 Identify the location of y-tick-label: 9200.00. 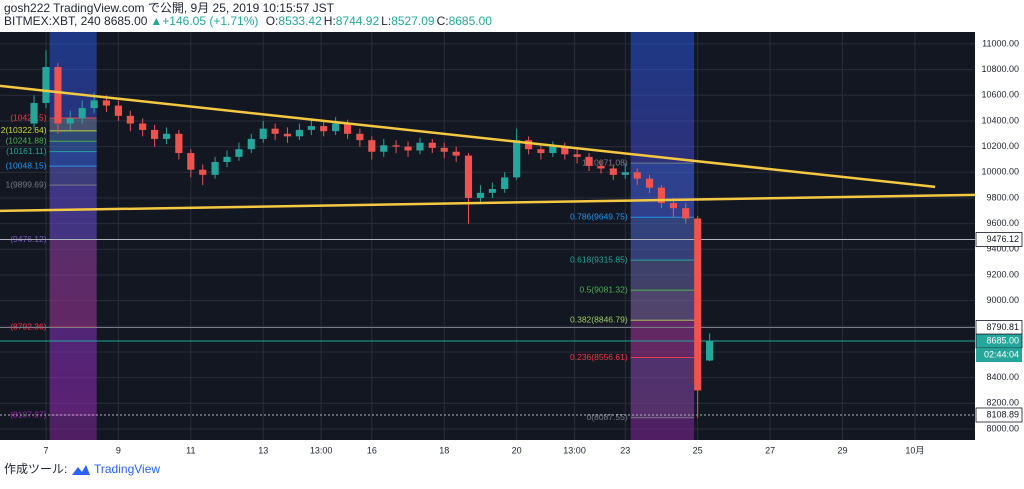
(1002, 274).